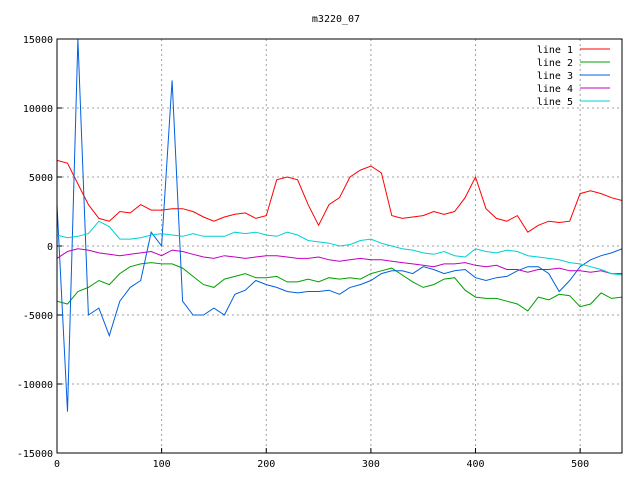 This screenshot has width=640, height=480. What do you see at coordinates (266, 464) in the screenshot?
I see `x-tick-label: 200` at bounding box center [266, 464].